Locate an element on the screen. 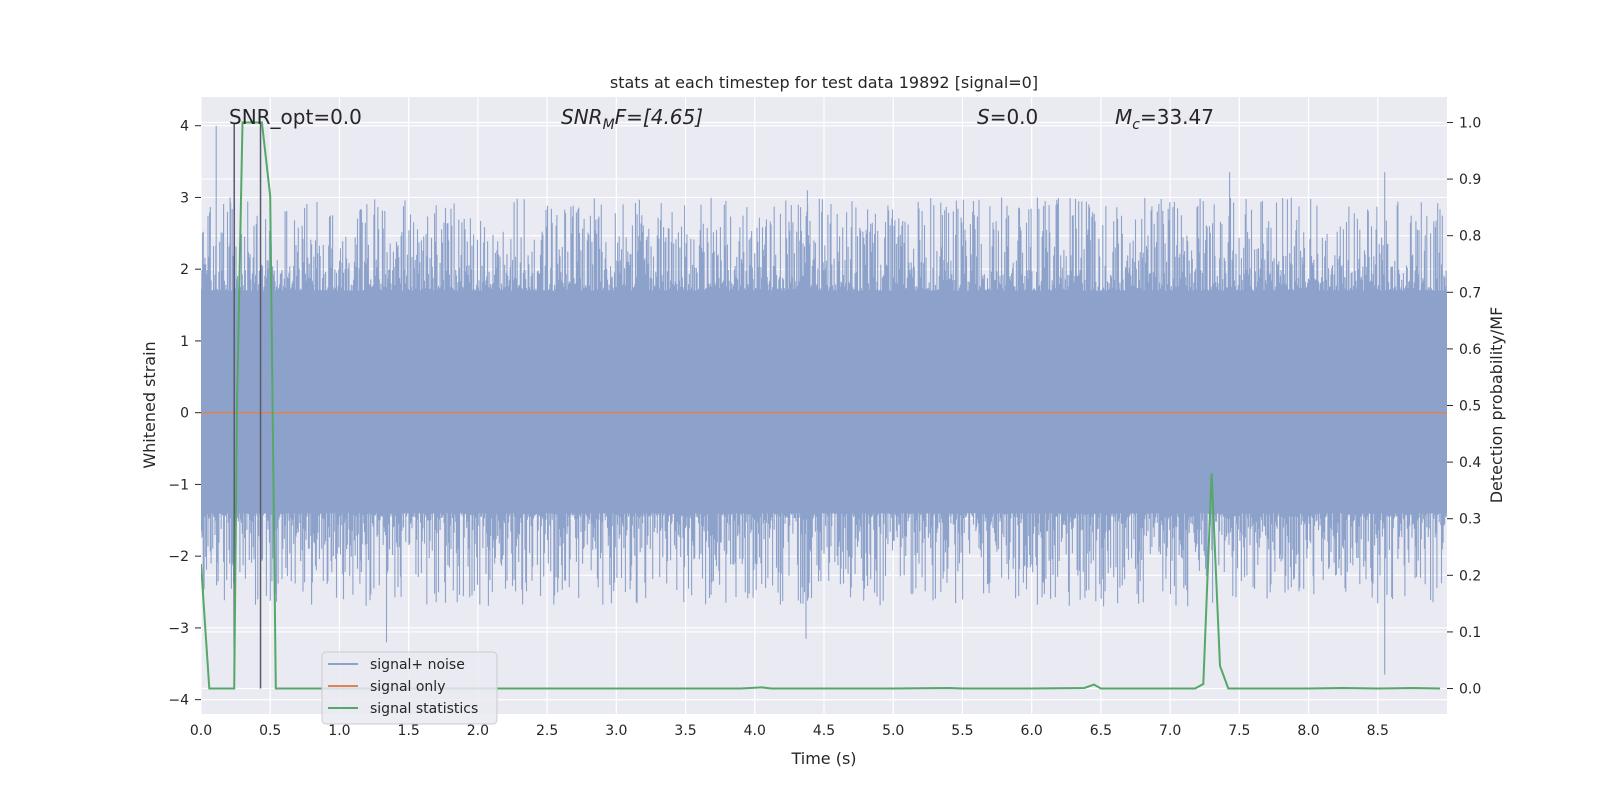 The width and height of the screenshot is (1600, 800). annotation-mc-symbol: M is located at coordinates (1123, 117).